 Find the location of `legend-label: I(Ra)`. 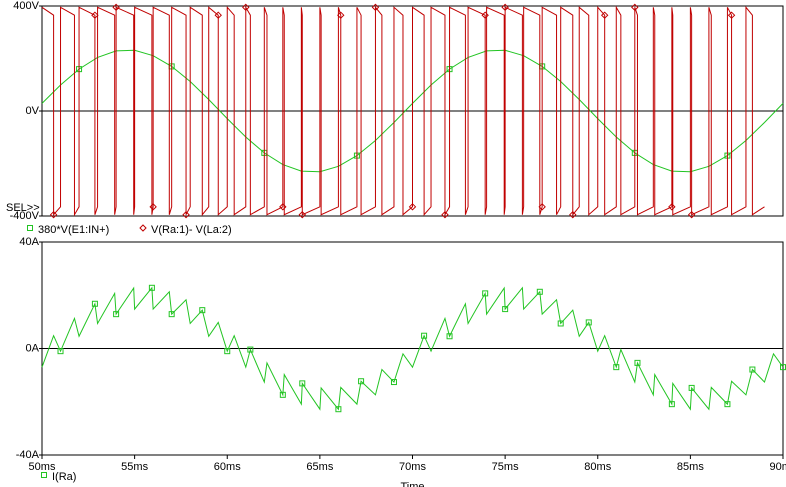

legend-label: I(Ra) is located at coordinates (64, 477).